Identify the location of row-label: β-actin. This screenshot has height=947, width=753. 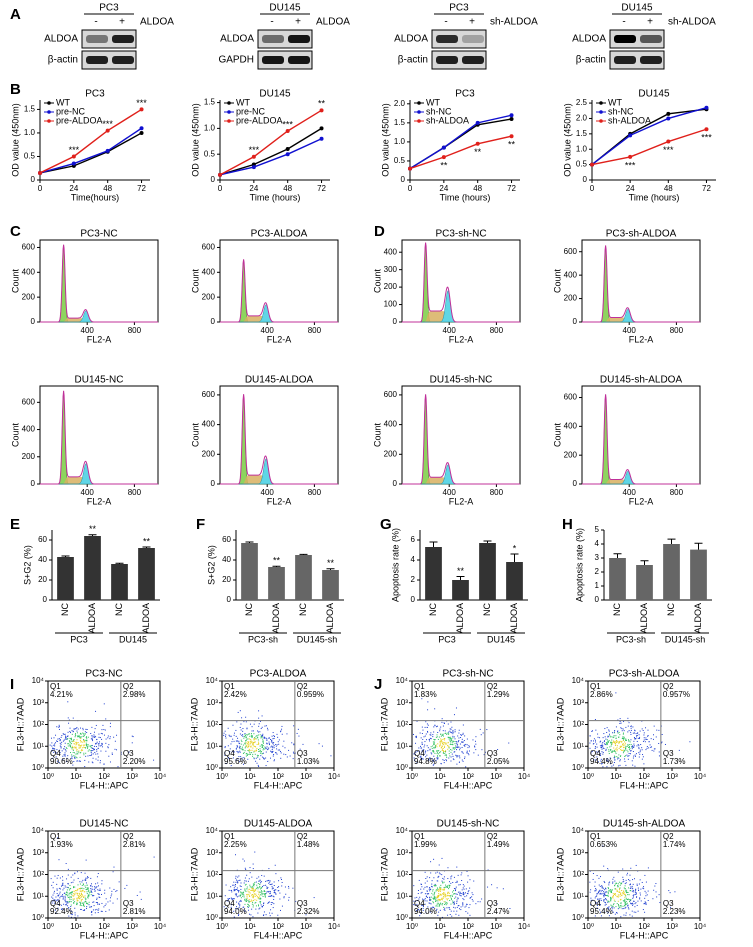
(63, 60).